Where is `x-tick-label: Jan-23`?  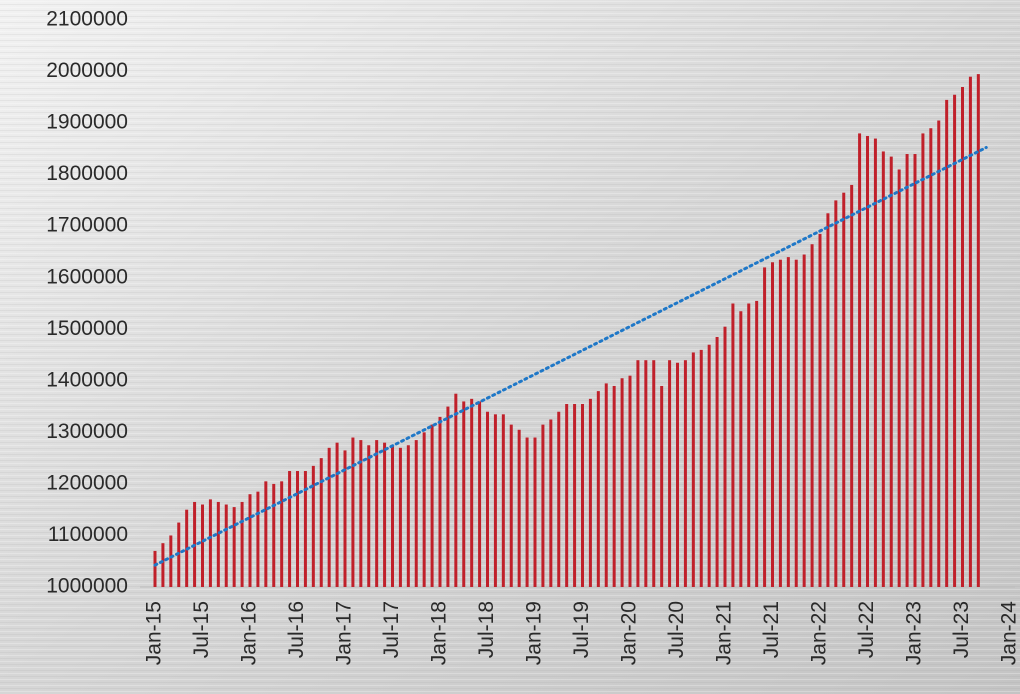 x-tick-label: Jan-23 is located at coordinates (914, 633).